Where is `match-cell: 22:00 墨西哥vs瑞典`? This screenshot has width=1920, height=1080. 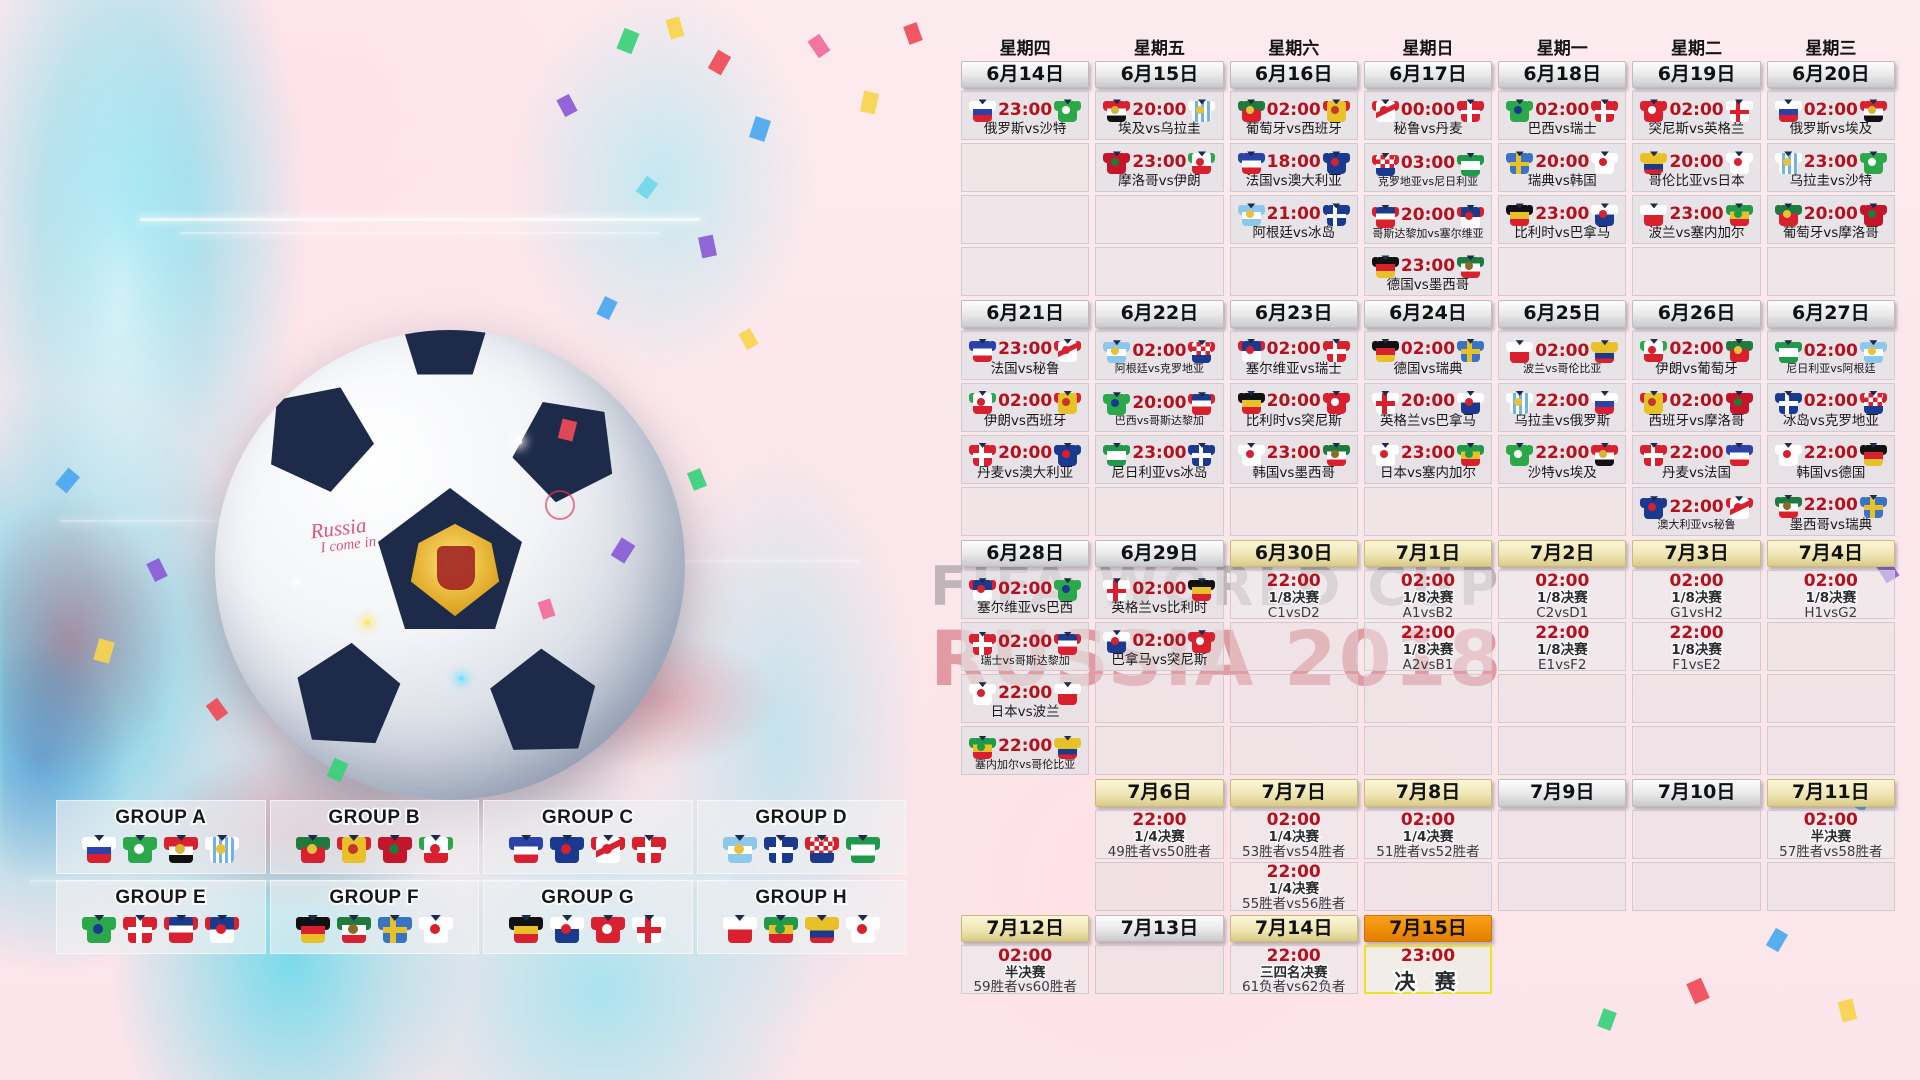
match-cell: 22:00 墨西哥vs瑞典 is located at coordinates (1830, 511).